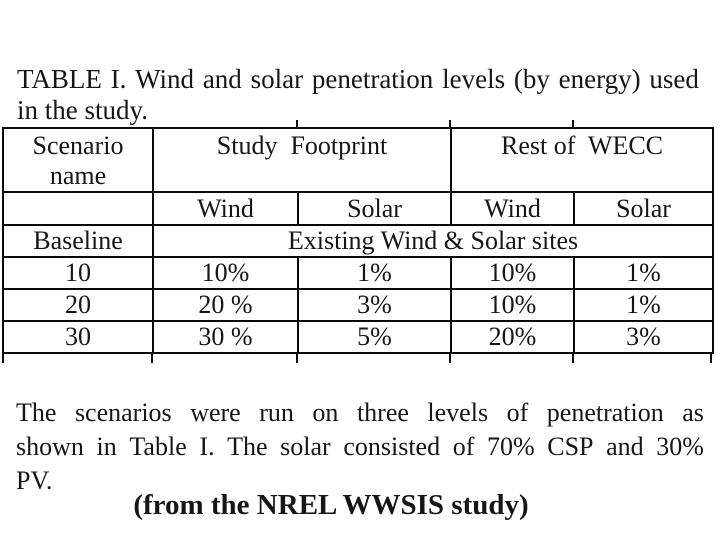 The image size is (720, 540). Describe the element at coordinates (531, 79) in the screenshot. I see `word: (by` at that location.